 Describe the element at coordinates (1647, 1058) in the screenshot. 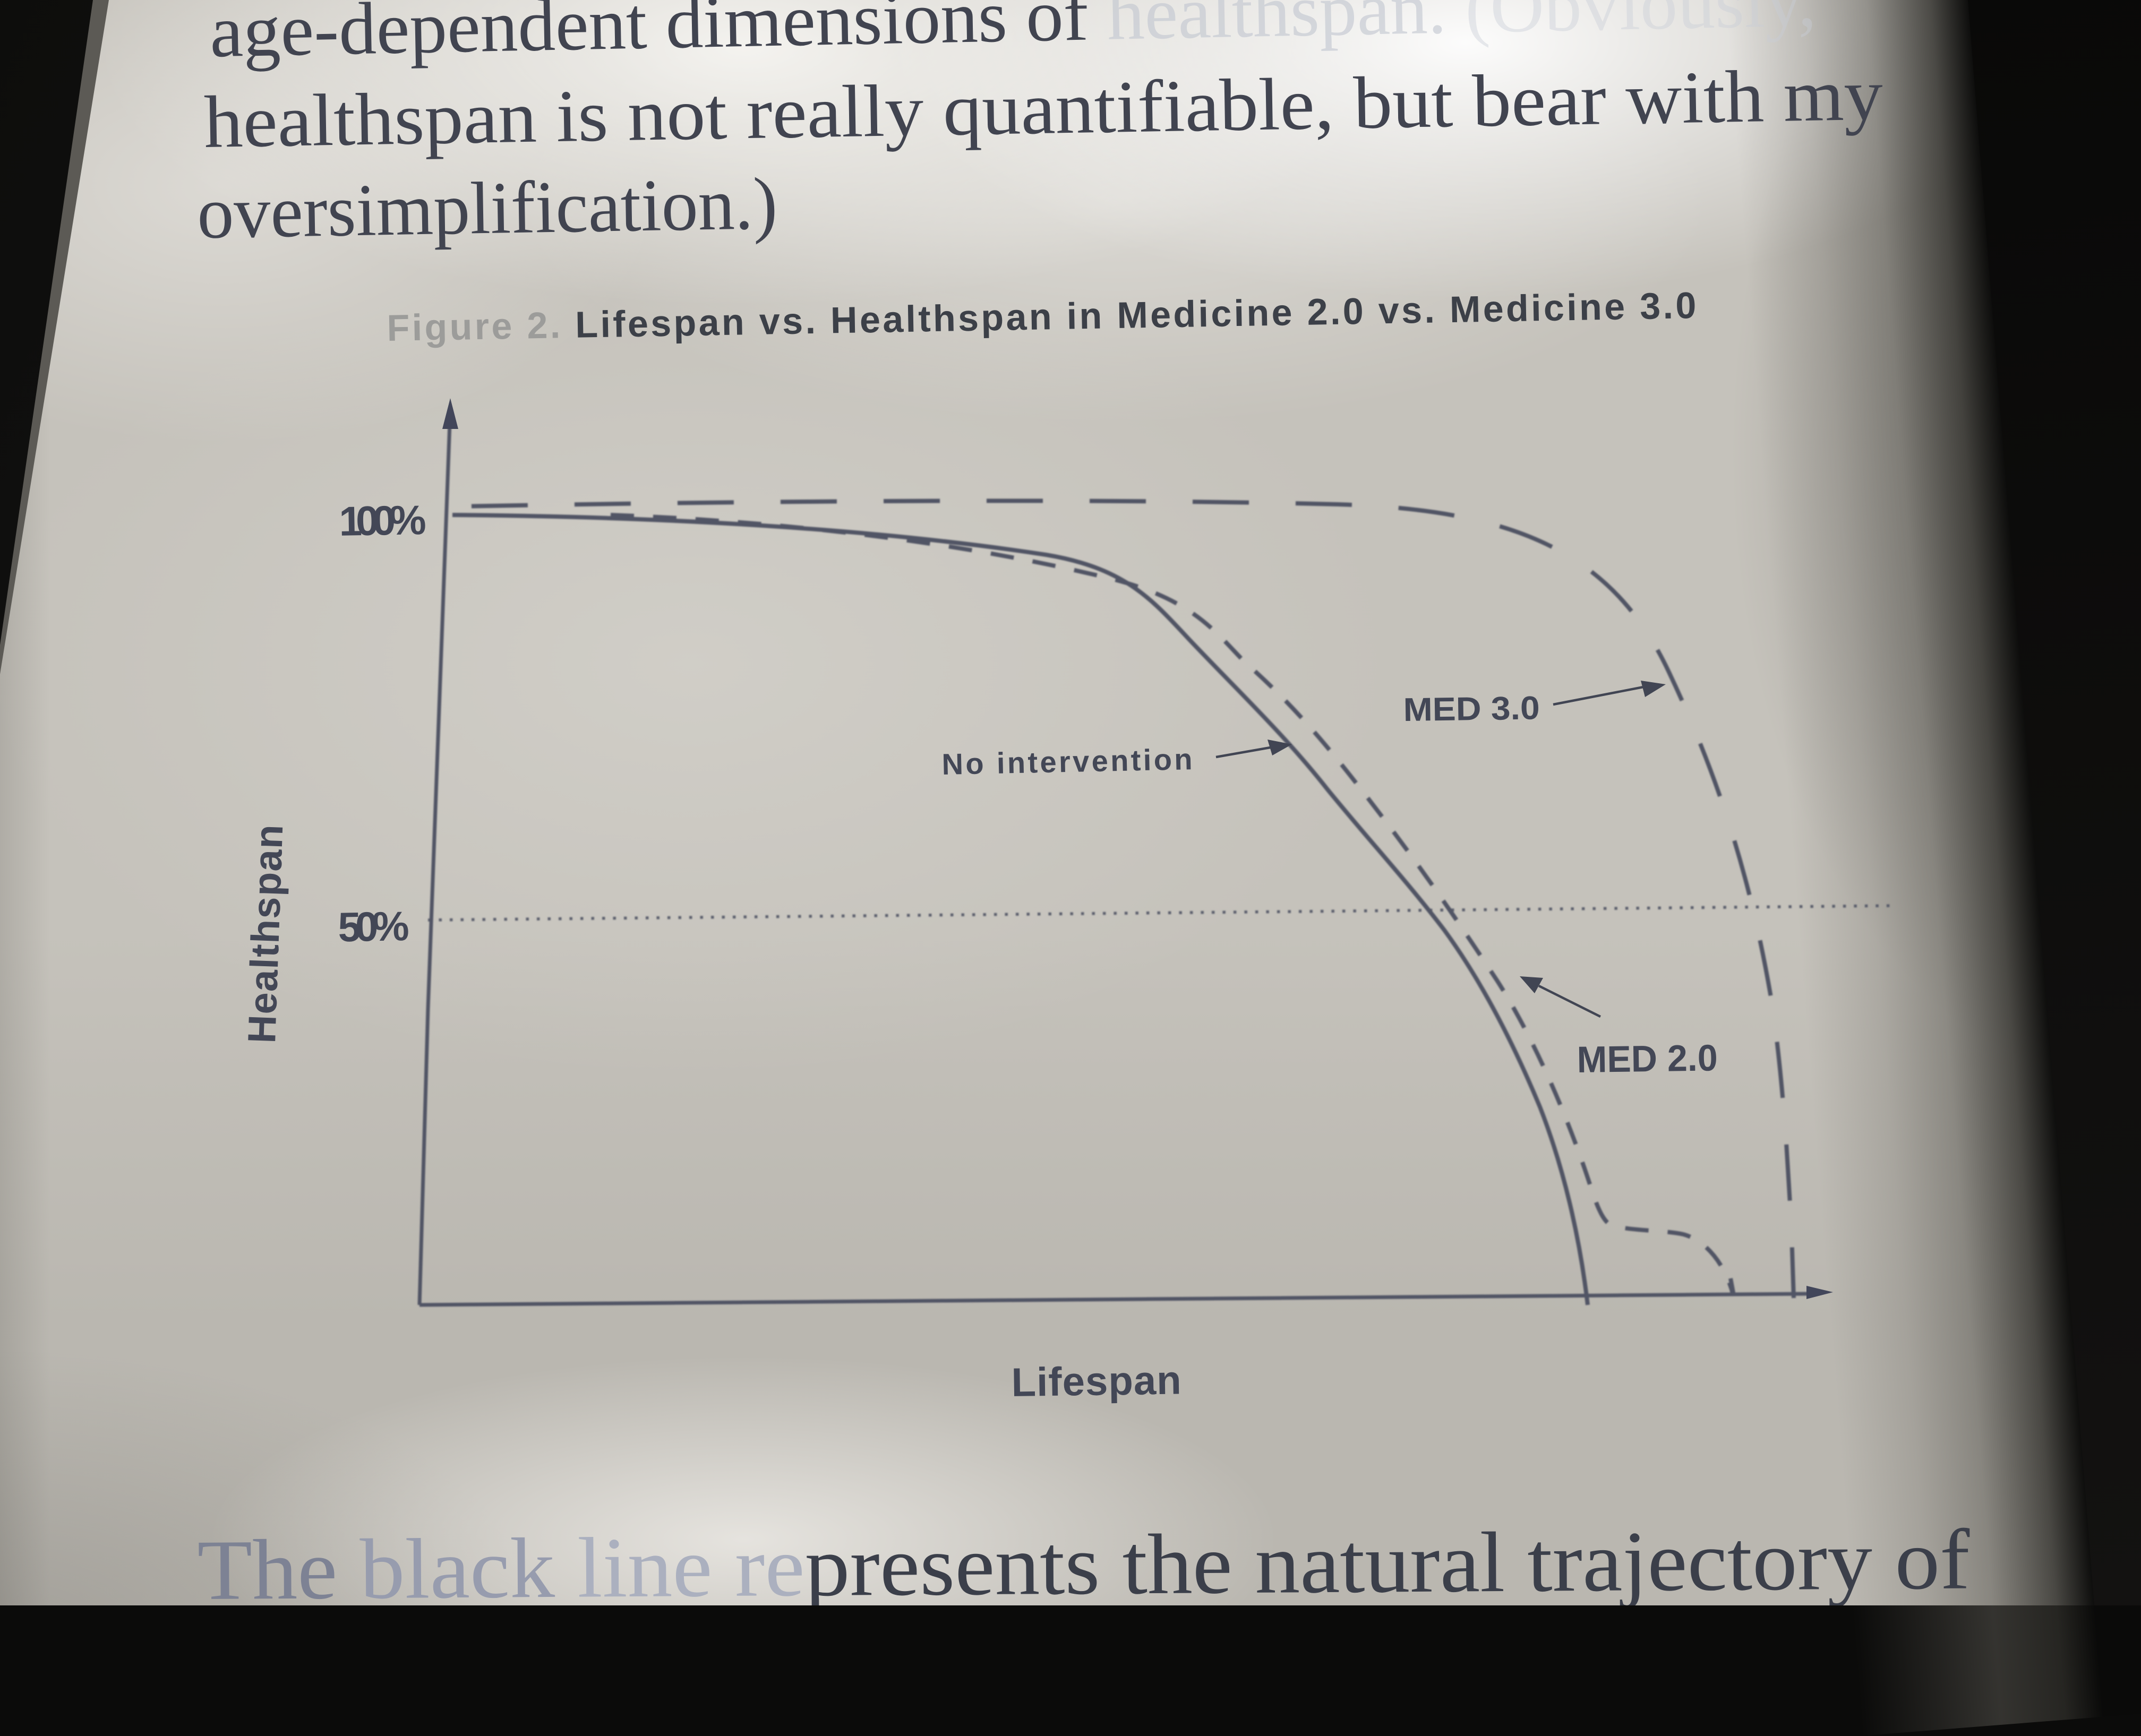

I see `svg-text: MED 2.0` at that location.